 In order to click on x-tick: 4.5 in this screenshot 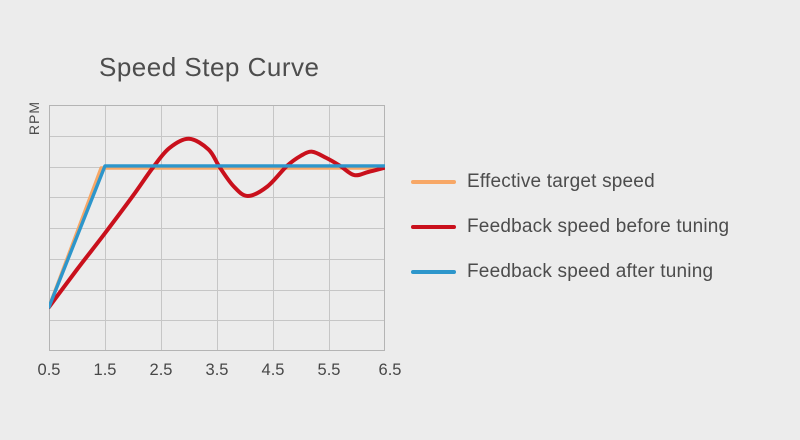, I will do `click(273, 370)`.